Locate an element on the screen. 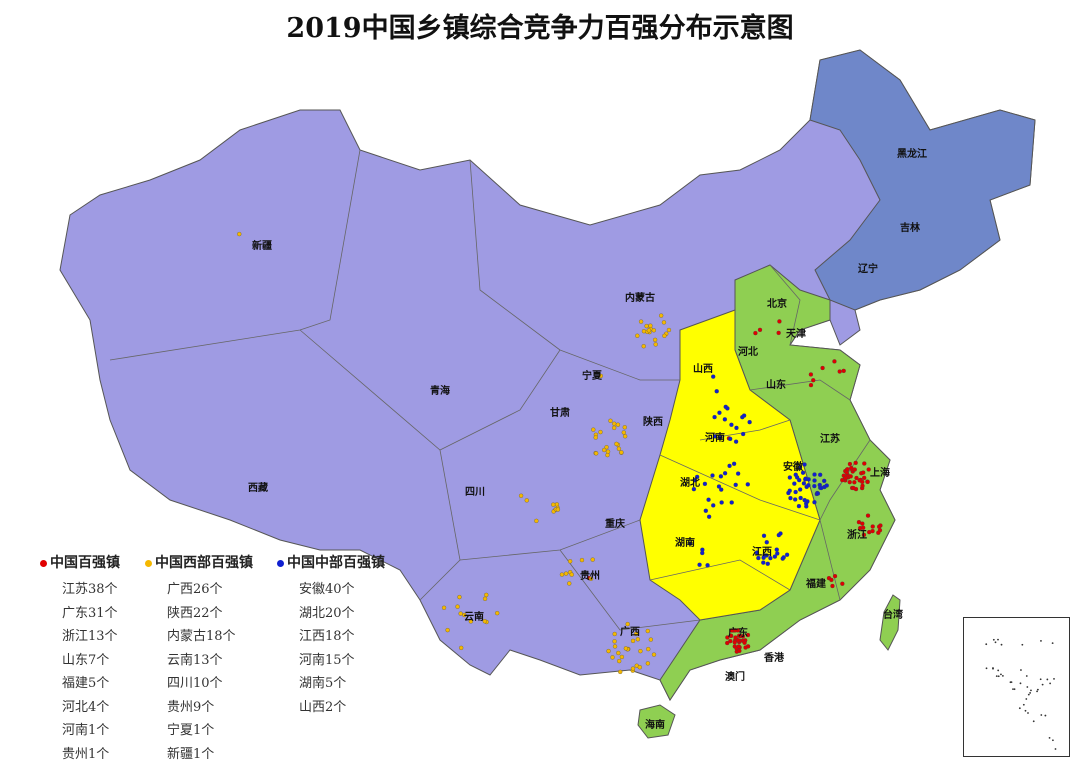  province-label: 湖北 is located at coordinates (690, 482).